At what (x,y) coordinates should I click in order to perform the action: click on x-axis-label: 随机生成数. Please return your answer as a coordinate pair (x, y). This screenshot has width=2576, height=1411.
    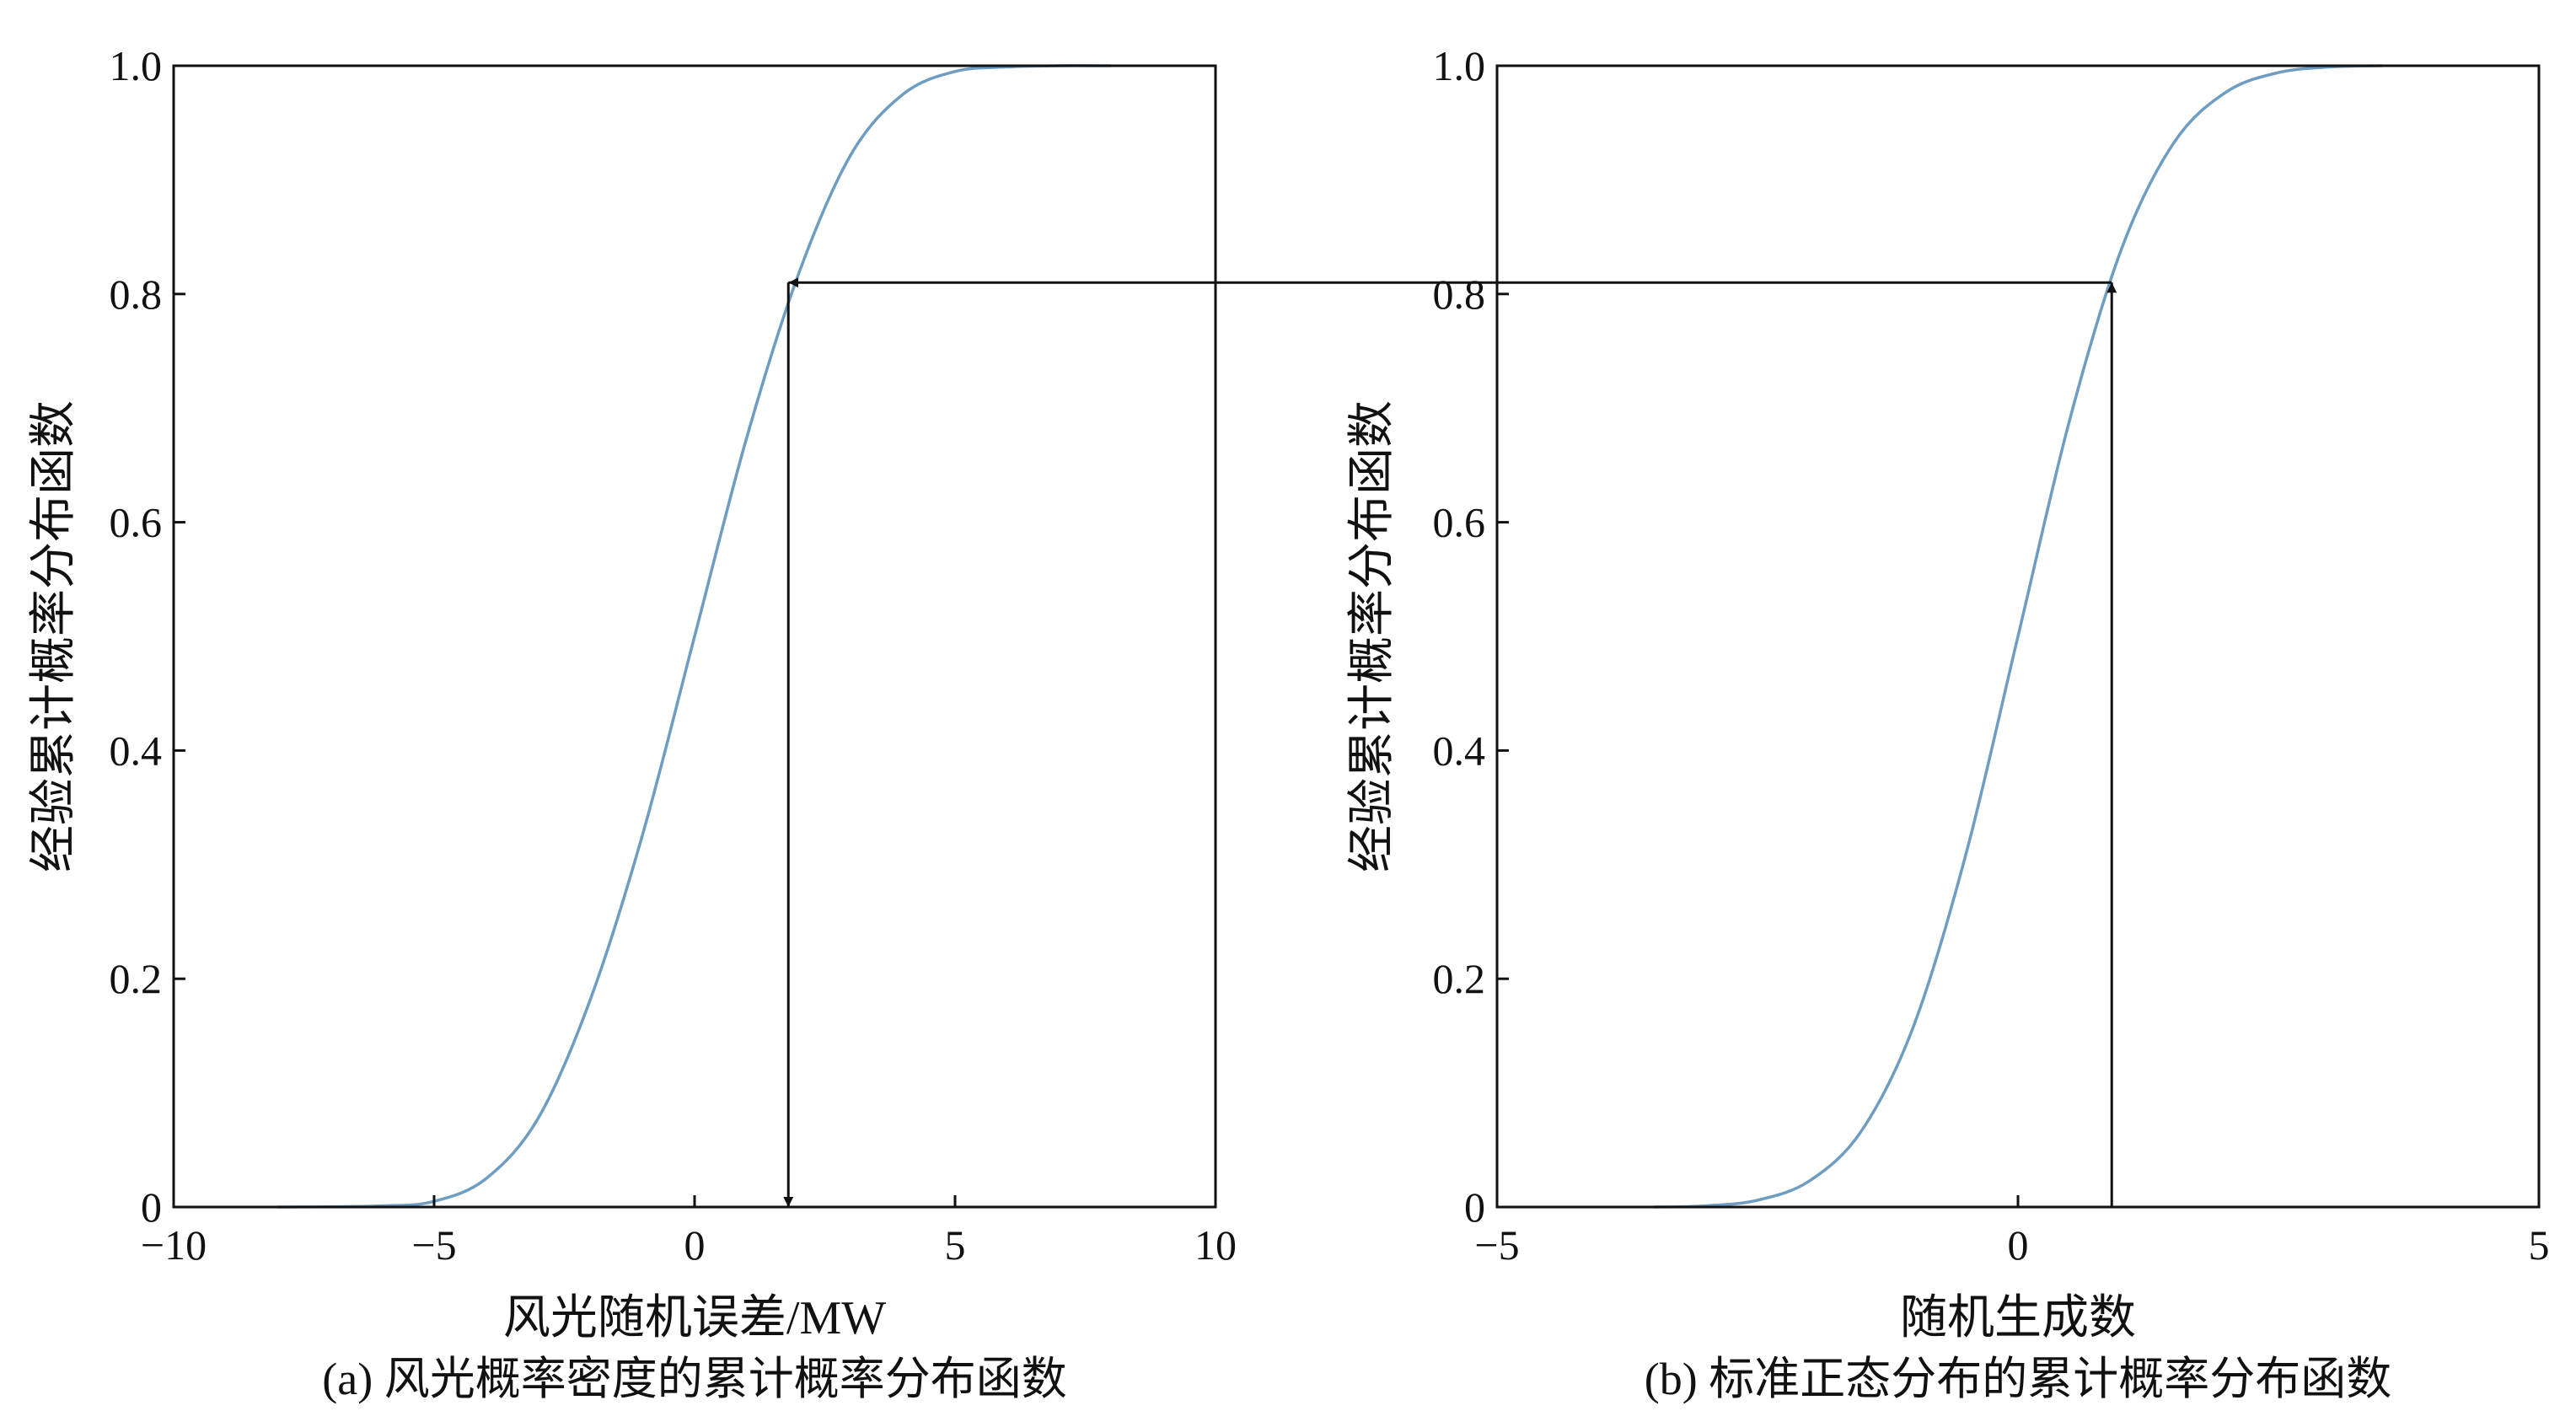
    Looking at the image, I should click on (2018, 1318).